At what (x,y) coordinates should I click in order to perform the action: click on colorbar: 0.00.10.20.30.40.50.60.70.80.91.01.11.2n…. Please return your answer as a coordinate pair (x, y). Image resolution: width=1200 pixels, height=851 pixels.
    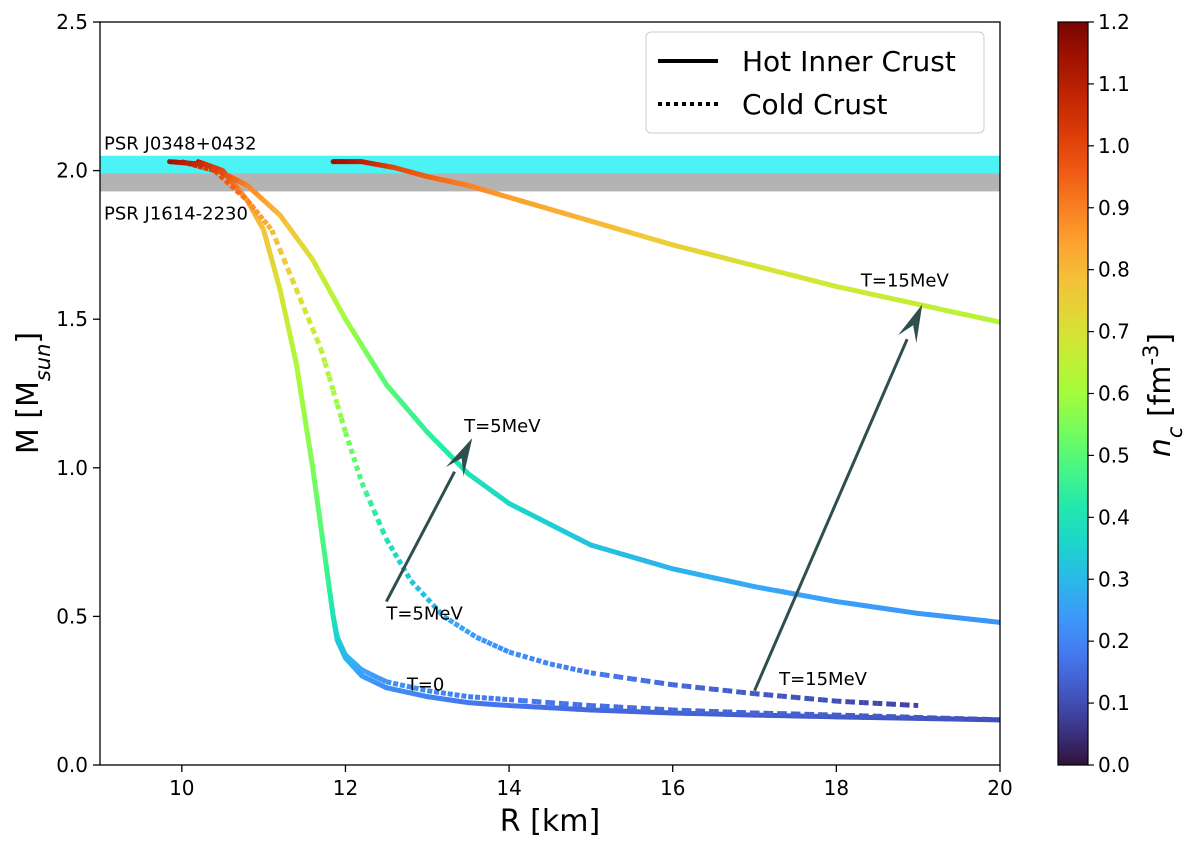
    Looking at the image, I should click on (1122, 393).